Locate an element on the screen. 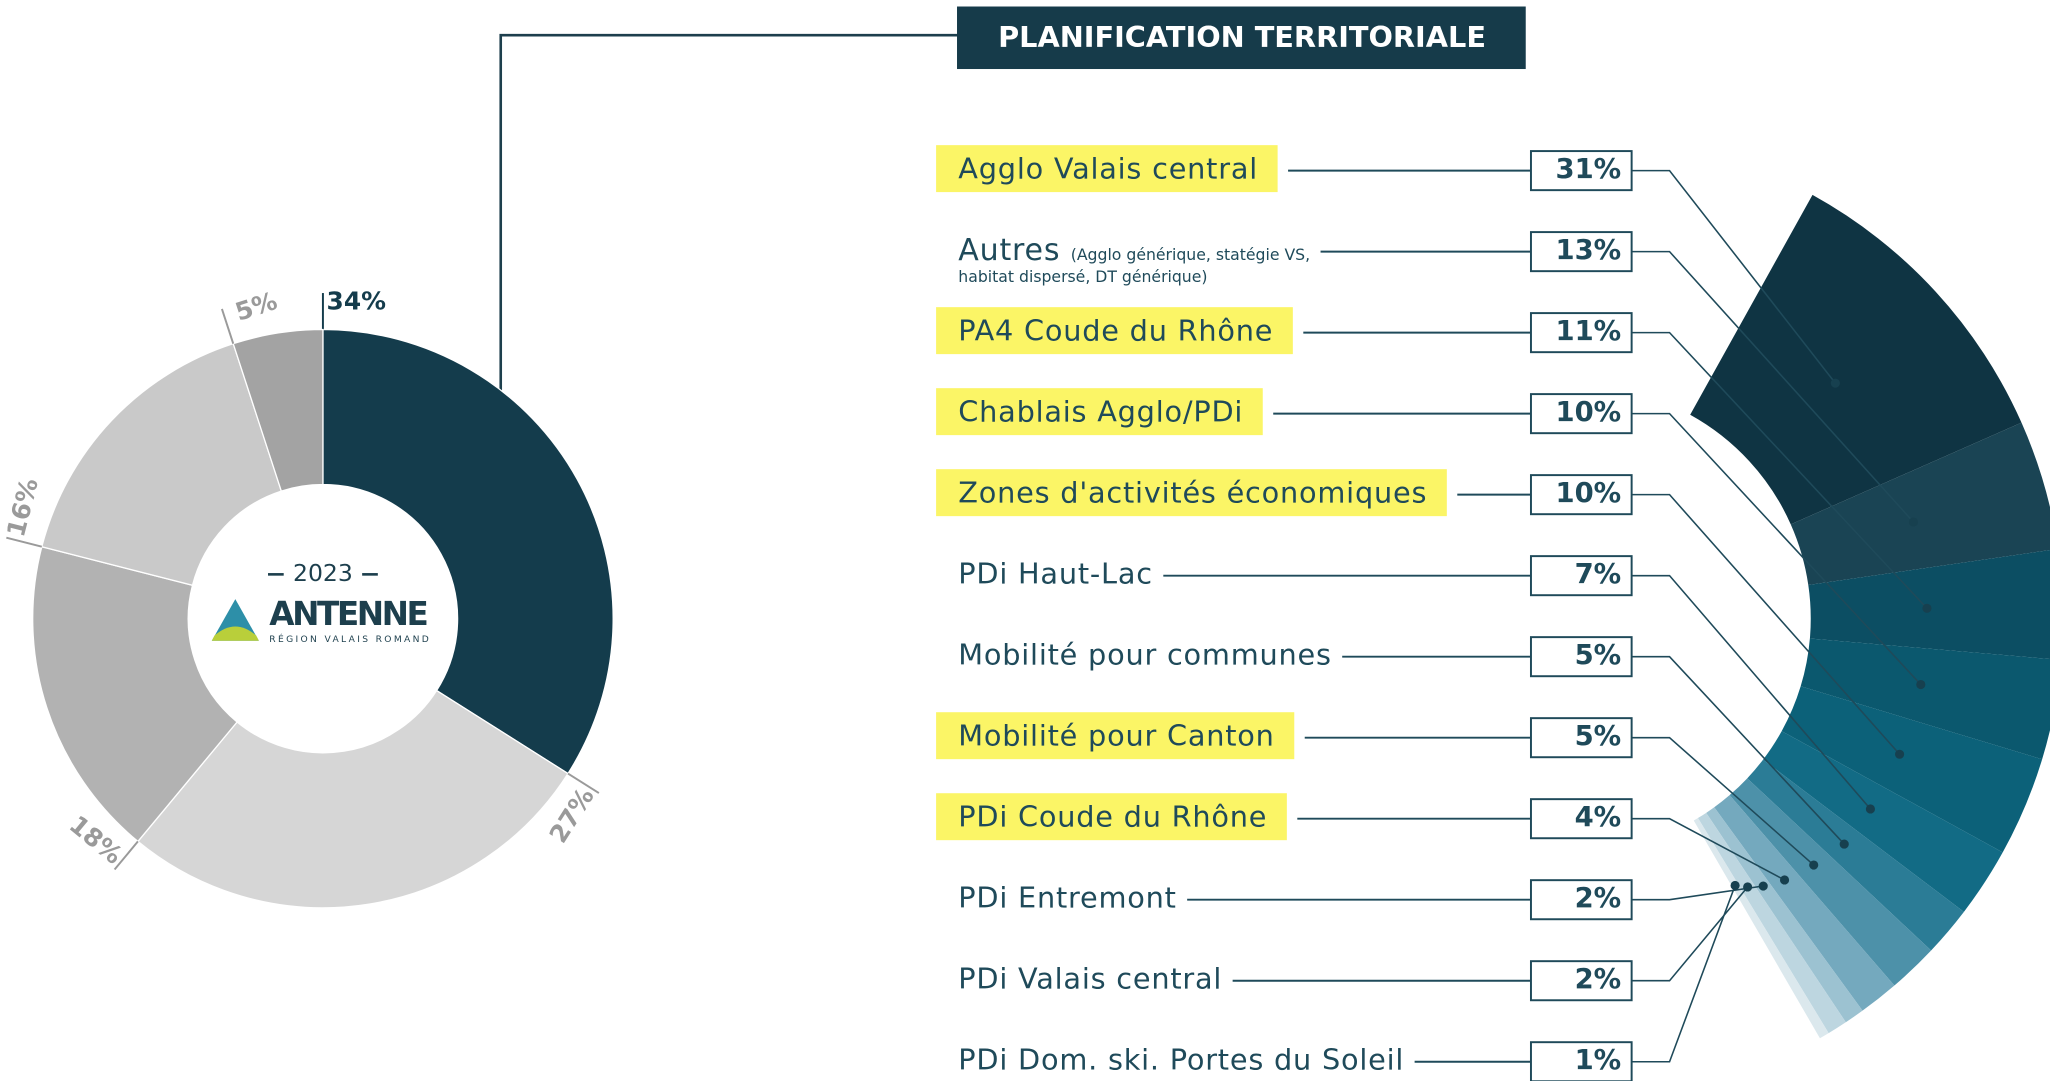 The image size is (2050, 1081). logo-subtitle: RÉGION VALAIS ROMAND is located at coordinates (349, 639).